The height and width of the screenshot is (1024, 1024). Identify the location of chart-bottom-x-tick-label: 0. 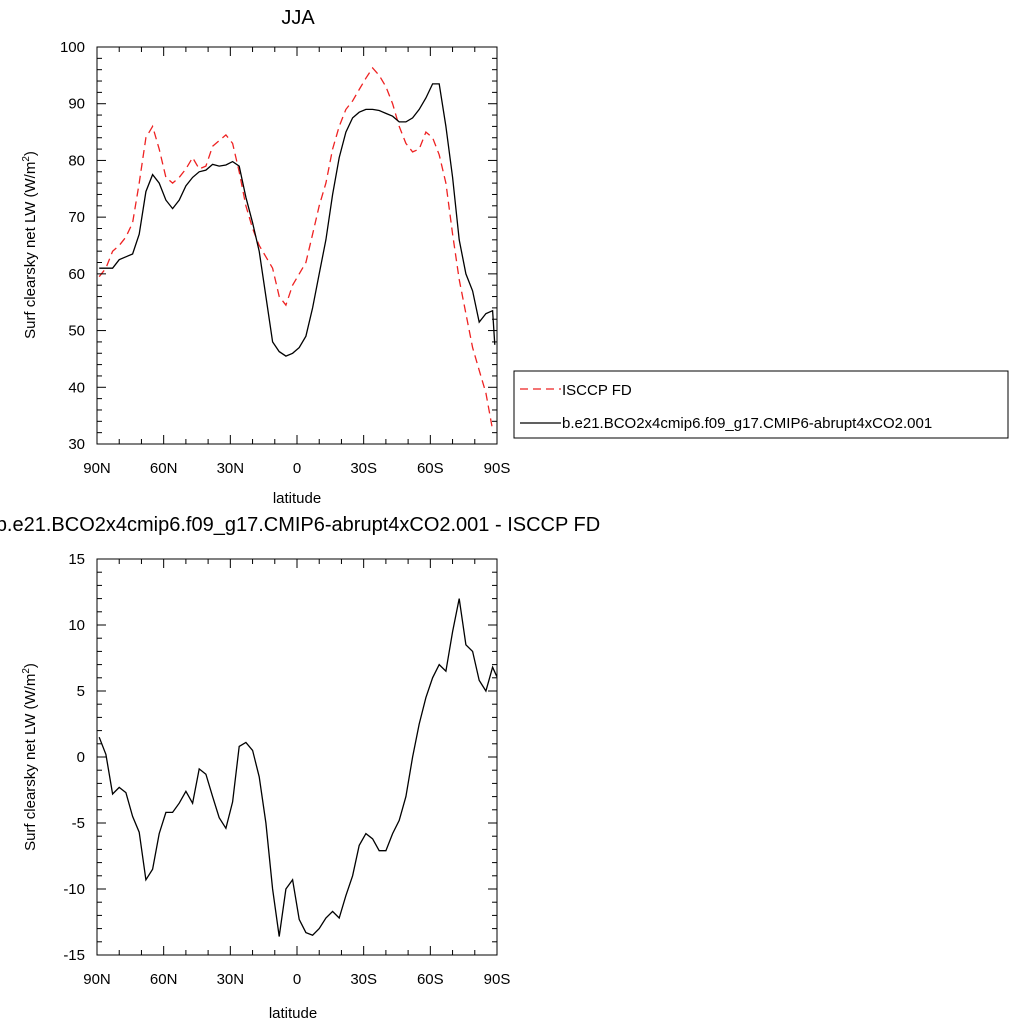
(297, 979).